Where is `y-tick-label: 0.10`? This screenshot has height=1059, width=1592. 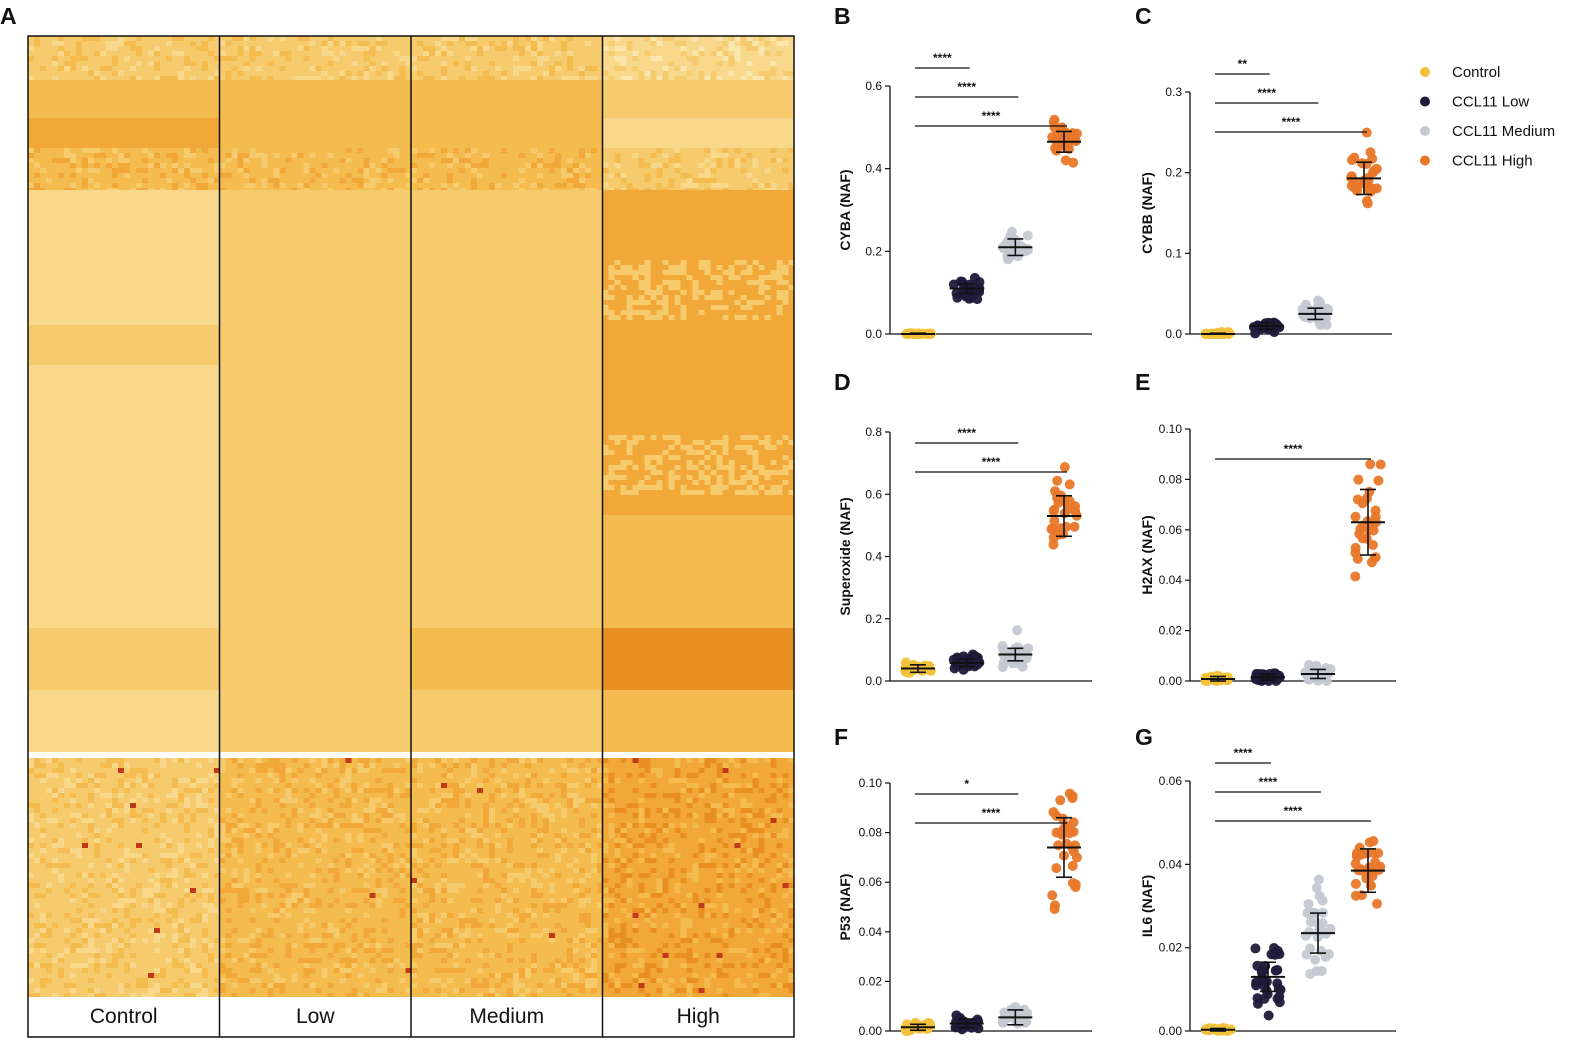
y-tick-label: 0.10 is located at coordinates (871, 783).